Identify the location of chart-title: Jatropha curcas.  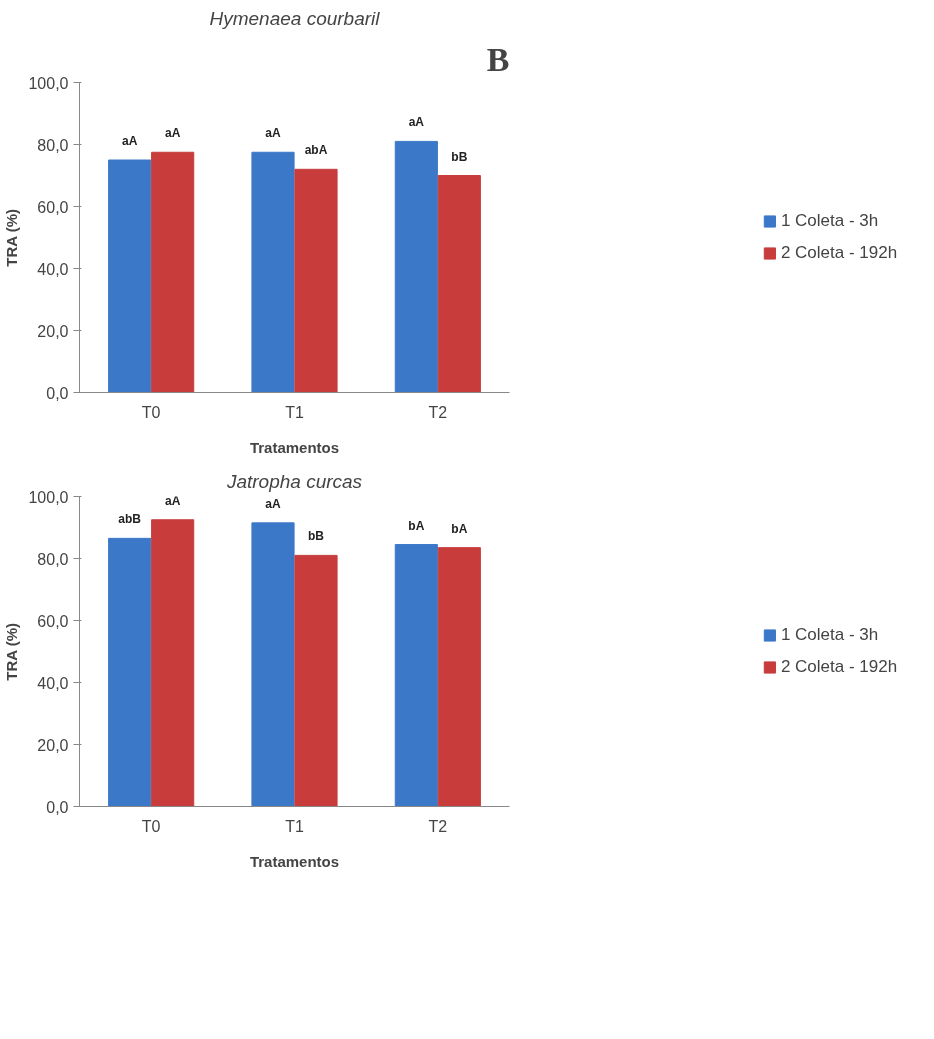
(294, 481).